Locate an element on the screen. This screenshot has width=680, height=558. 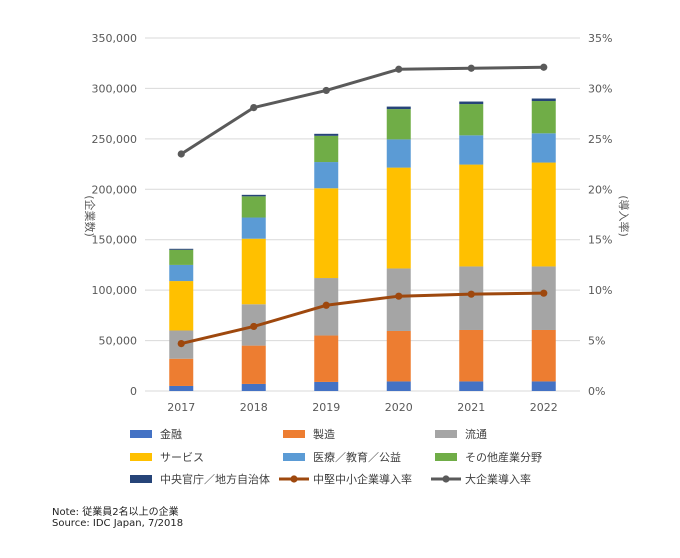
chart-source: Source: IDC Japan, 7/2018 is located at coordinates (118, 523).